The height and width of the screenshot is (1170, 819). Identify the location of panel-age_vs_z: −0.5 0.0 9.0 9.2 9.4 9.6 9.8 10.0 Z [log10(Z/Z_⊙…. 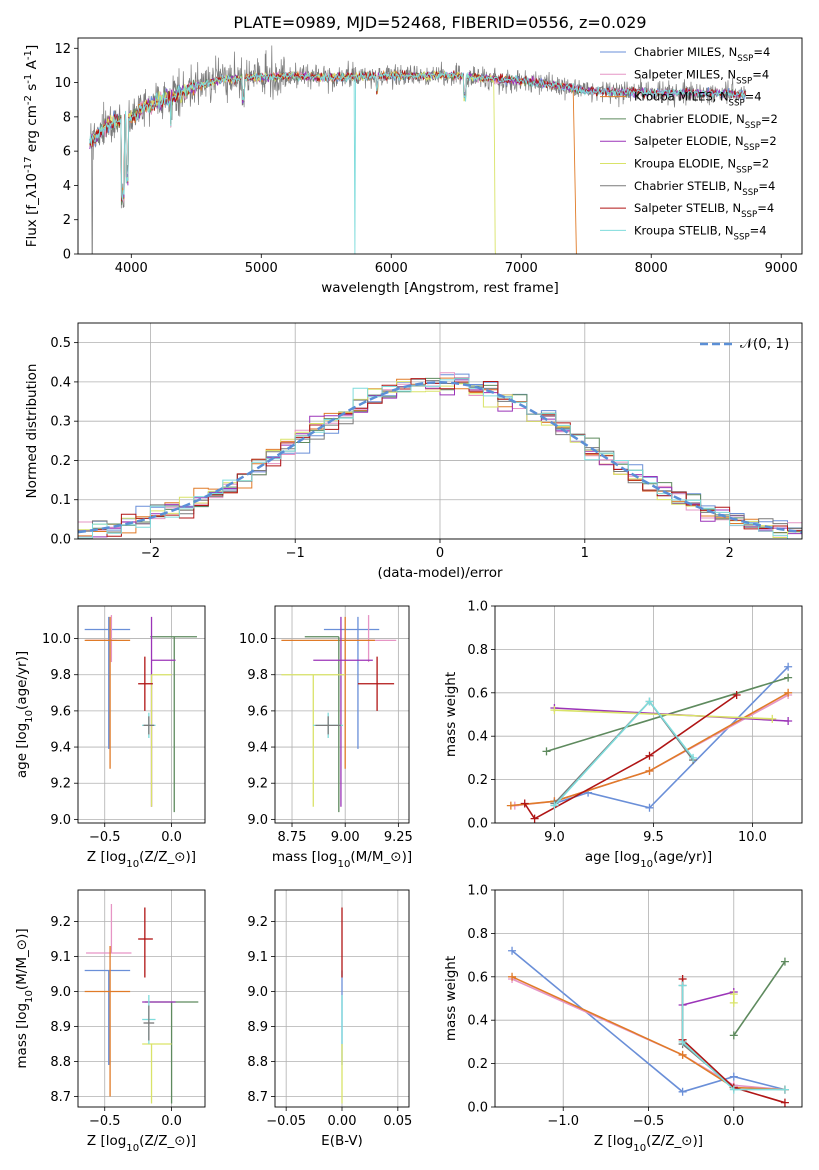
(110, 737).